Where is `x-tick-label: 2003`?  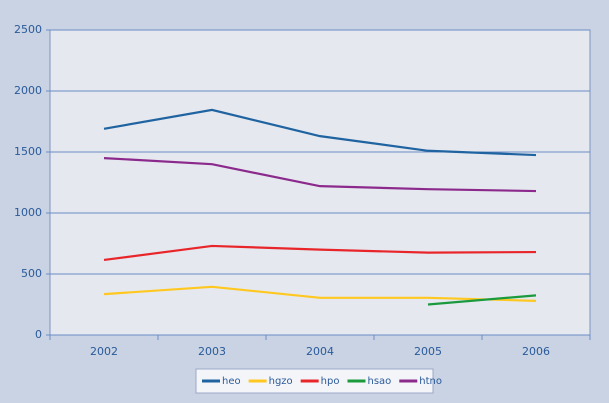 x-tick-label: 2003 is located at coordinates (212, 351).